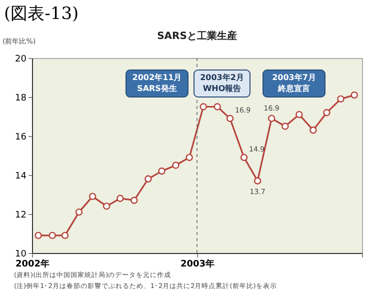 The height and width of the screenshot is (299, 379). I want to click on annotation: 2003年2月, so click(222, 77).